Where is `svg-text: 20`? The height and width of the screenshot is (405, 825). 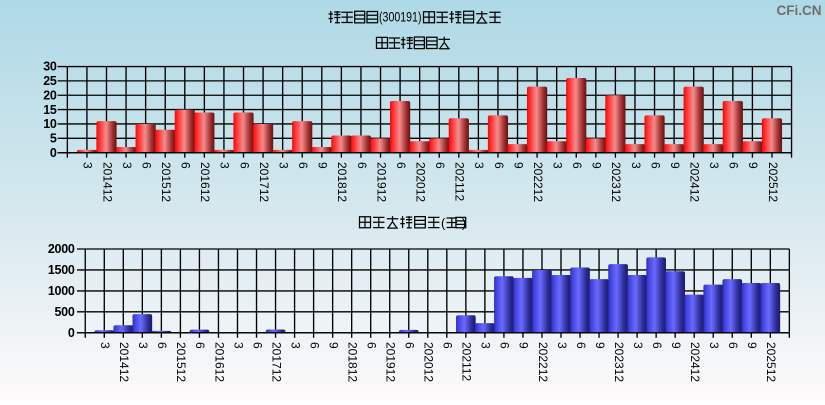 svg-text: 20 is located at coordinates (50, 95).